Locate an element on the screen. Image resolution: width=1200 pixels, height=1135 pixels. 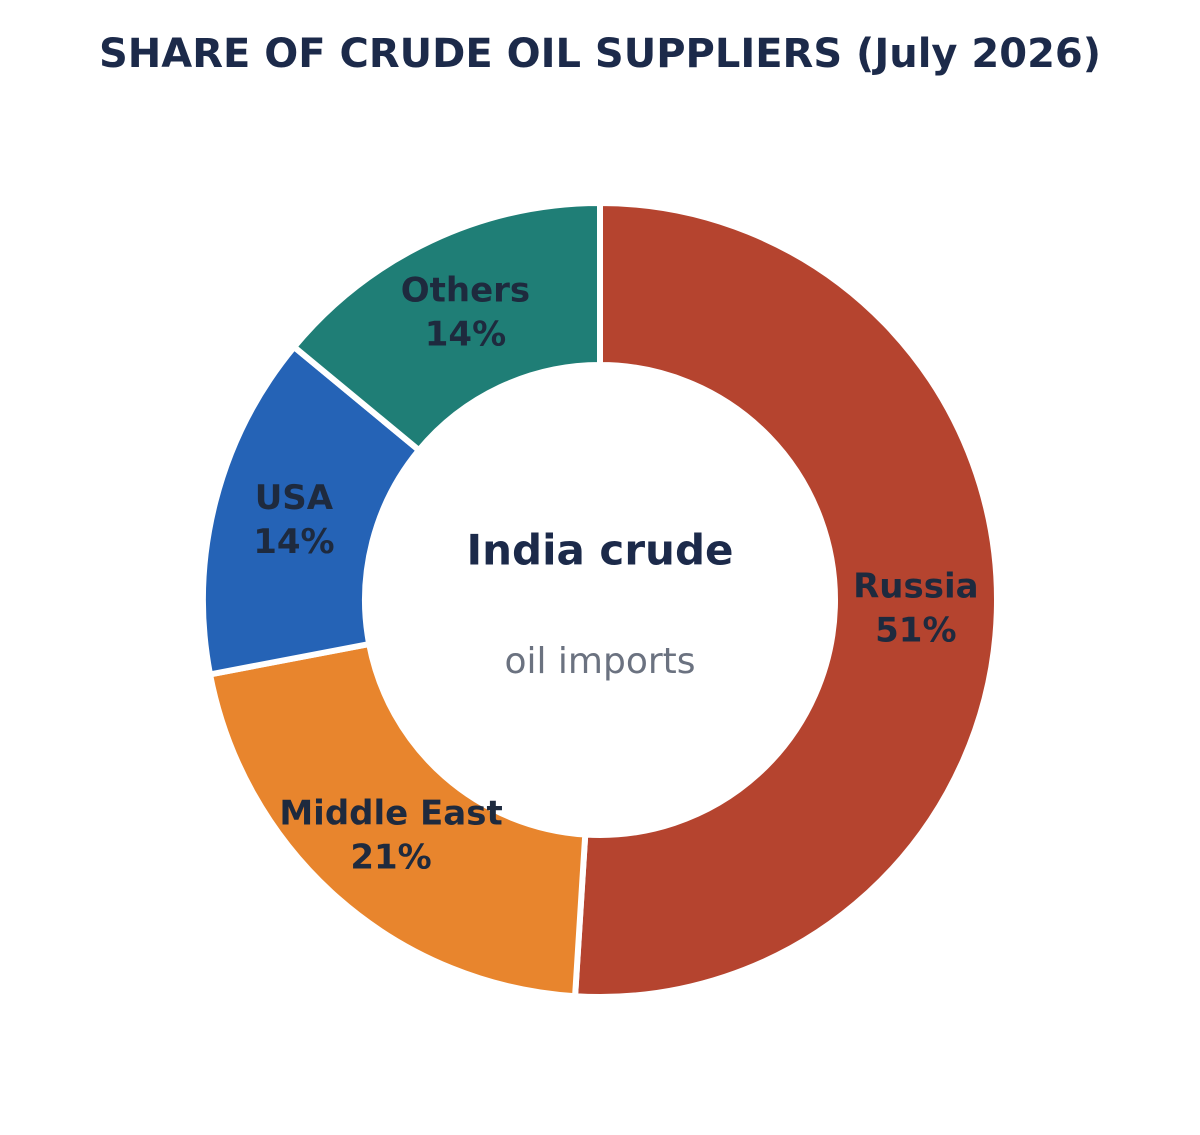
slice-value-label: 51% is located at coordinates (915, 630).